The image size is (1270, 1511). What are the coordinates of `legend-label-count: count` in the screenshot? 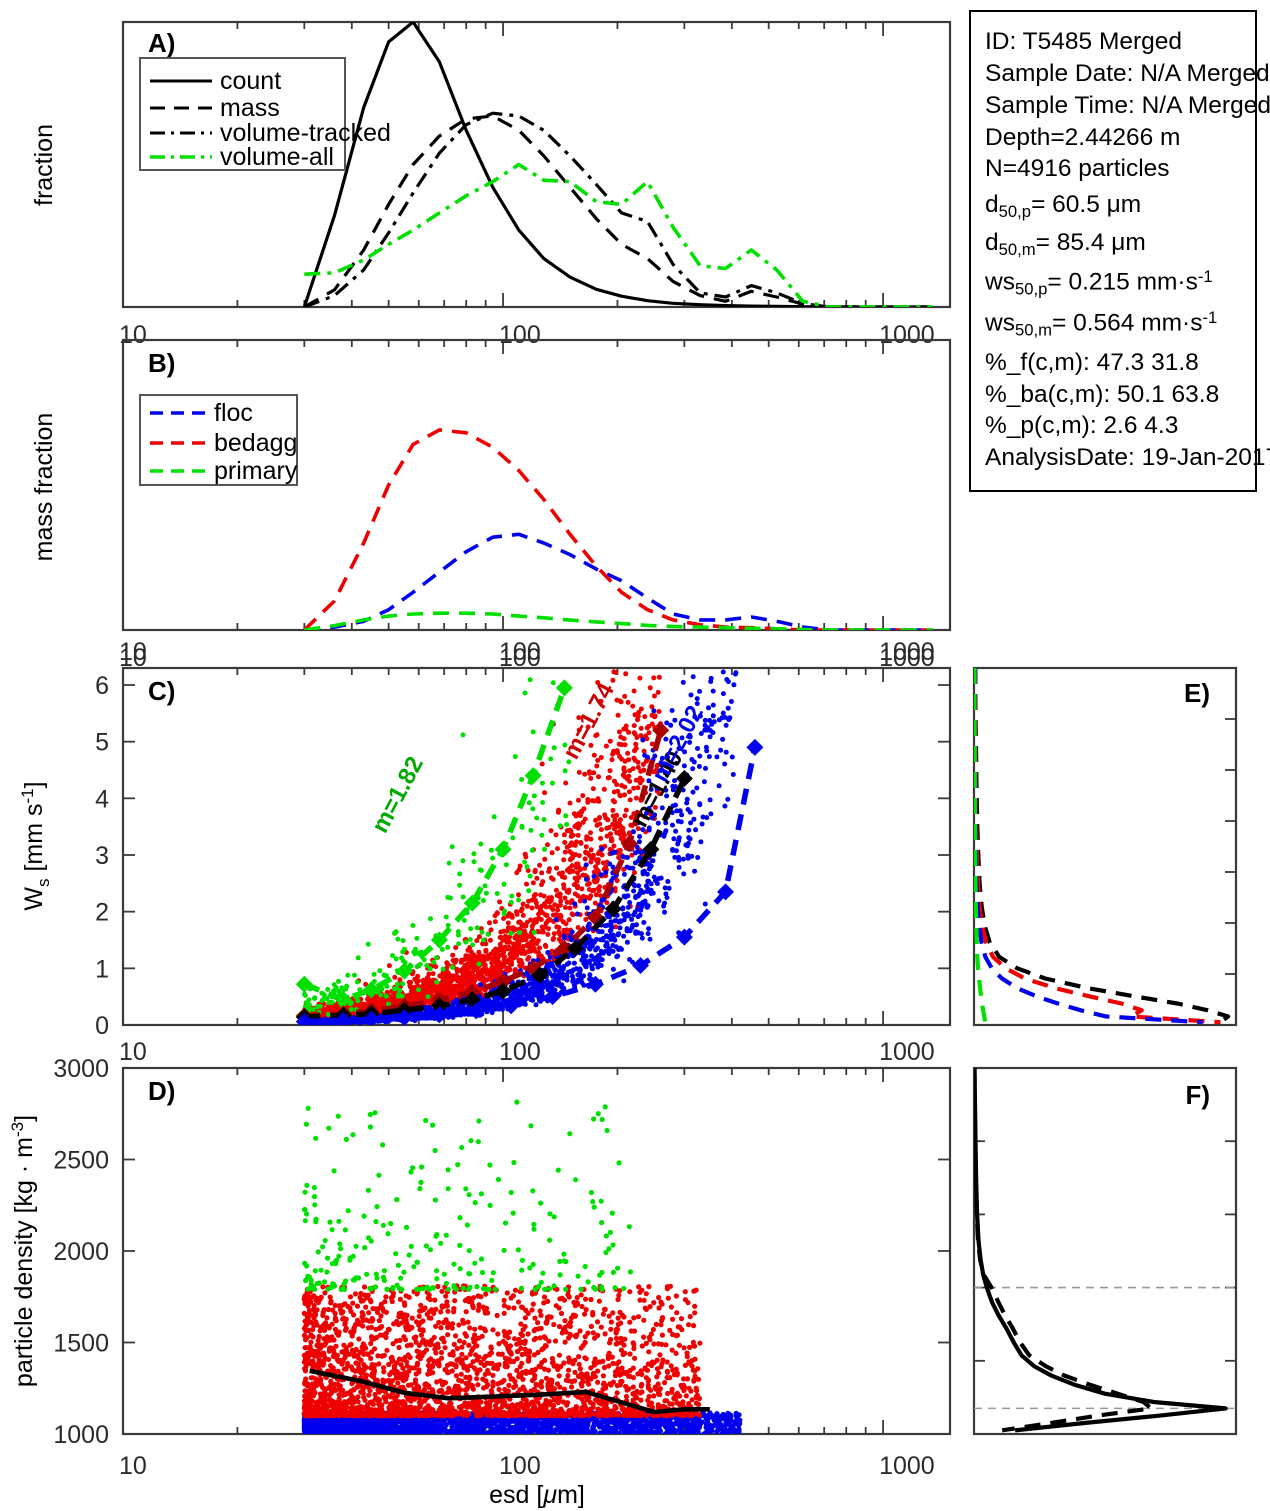 It's located at (250, 81).